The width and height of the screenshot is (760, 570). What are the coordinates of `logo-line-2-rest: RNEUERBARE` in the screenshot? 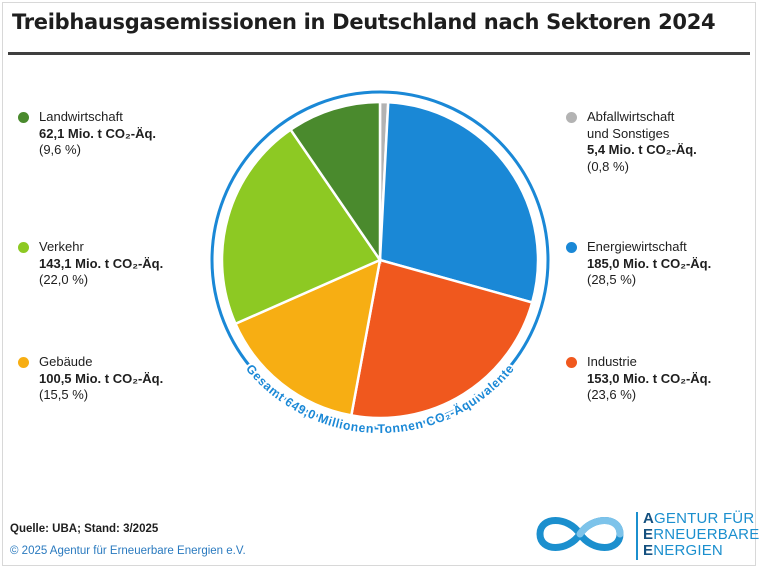 It's located at (706, 534).